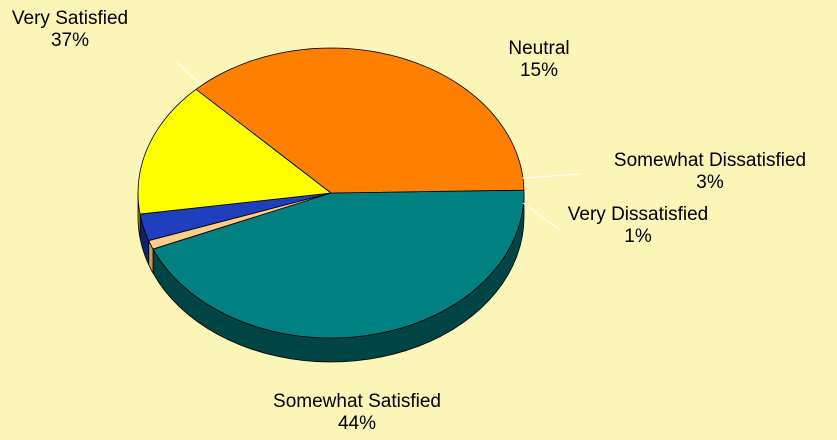  I want to click on slice-label-value: 1%, so click(638, 236).